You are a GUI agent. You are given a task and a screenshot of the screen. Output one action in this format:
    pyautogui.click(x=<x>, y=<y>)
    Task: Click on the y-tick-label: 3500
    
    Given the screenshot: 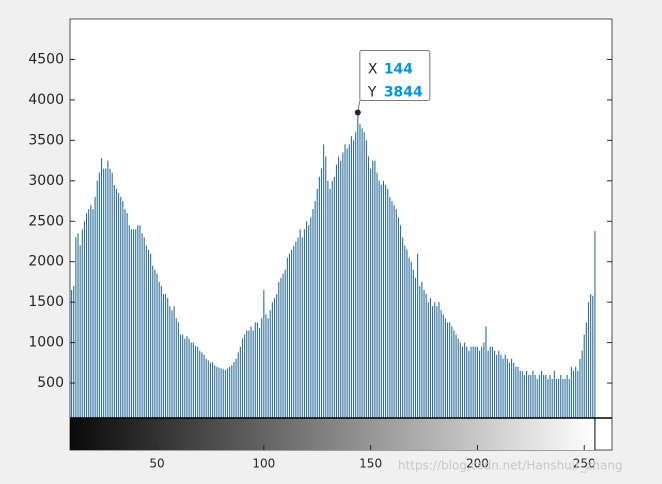 What is the action you would take?
    pyautogui.click(x=46, y=140)
    